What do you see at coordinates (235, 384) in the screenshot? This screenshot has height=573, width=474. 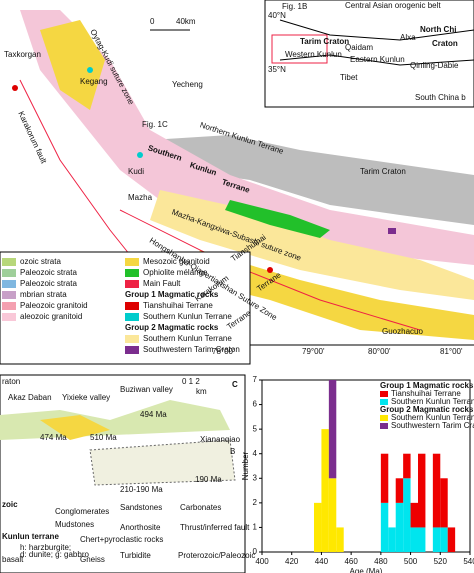 I see `panel-label: C` at bounding box center [235, 384].